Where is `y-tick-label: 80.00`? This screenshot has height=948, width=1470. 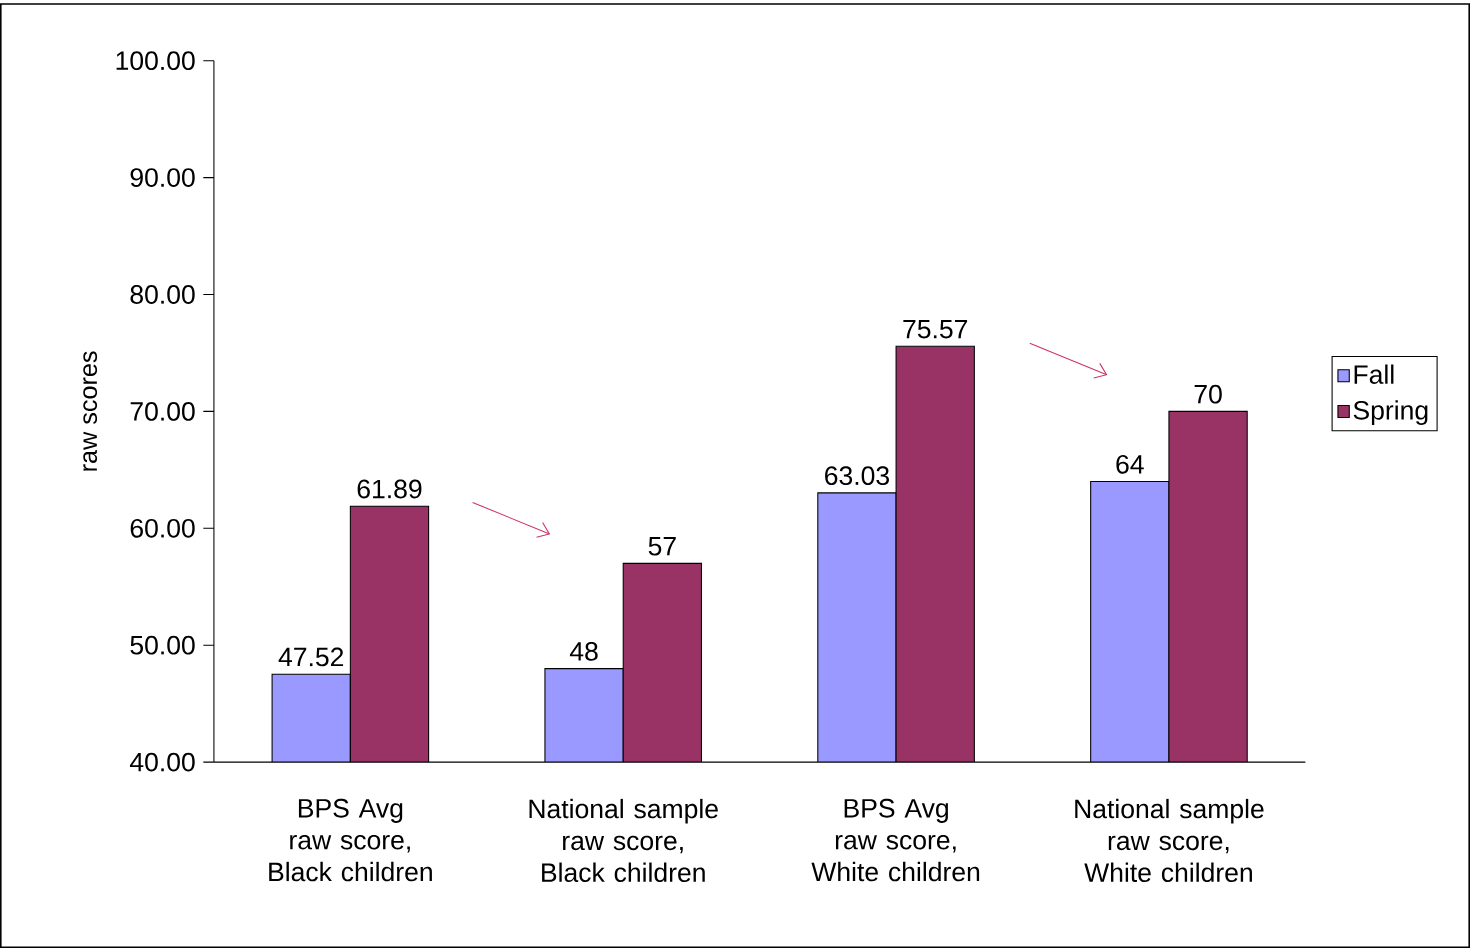
y-tick-label: 80.00 is located at coordinates (162, 294).